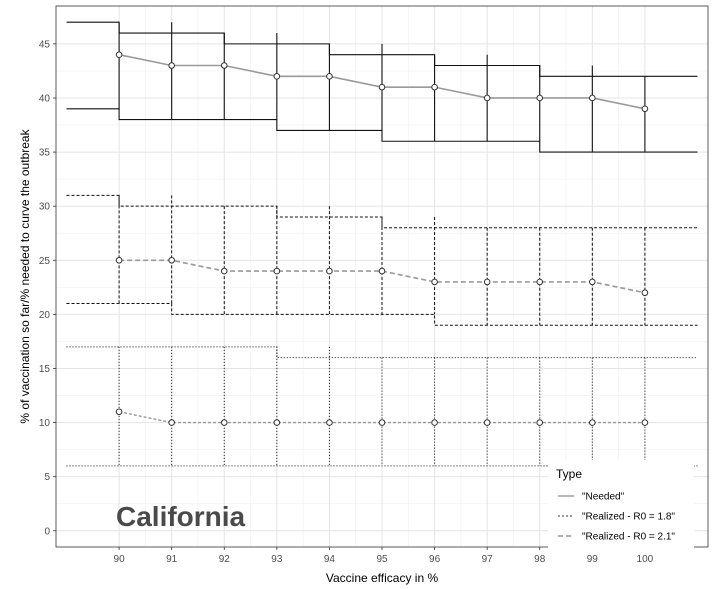 The height and width of the screenshot is (589, 726). Describe the element at coordinates (645, 559) in the screenshot. I see `x-tick-label: 100` at that location.